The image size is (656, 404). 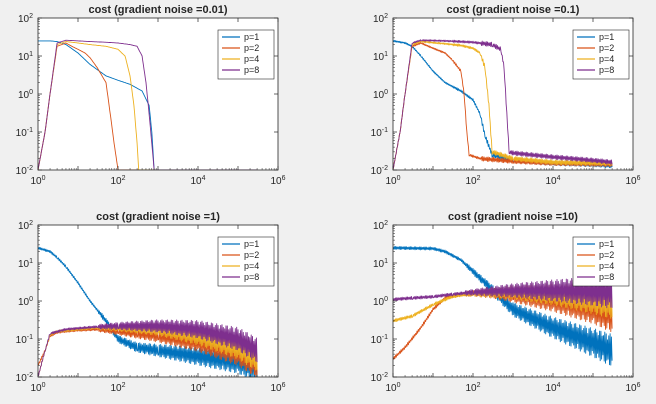 What do you see at coordinates (157, 10) in the screenshot?
I see `chart-title: cost (gradient noise =0.01)` at bounding box center [157, 10].